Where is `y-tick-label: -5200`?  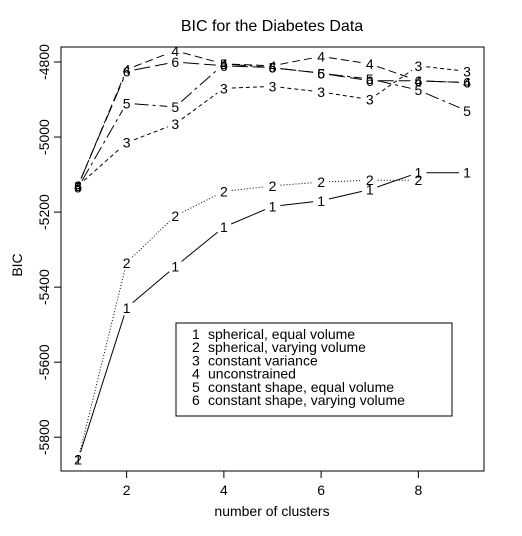
y-tick-label: -5200 is located at coordinates (44, 212).